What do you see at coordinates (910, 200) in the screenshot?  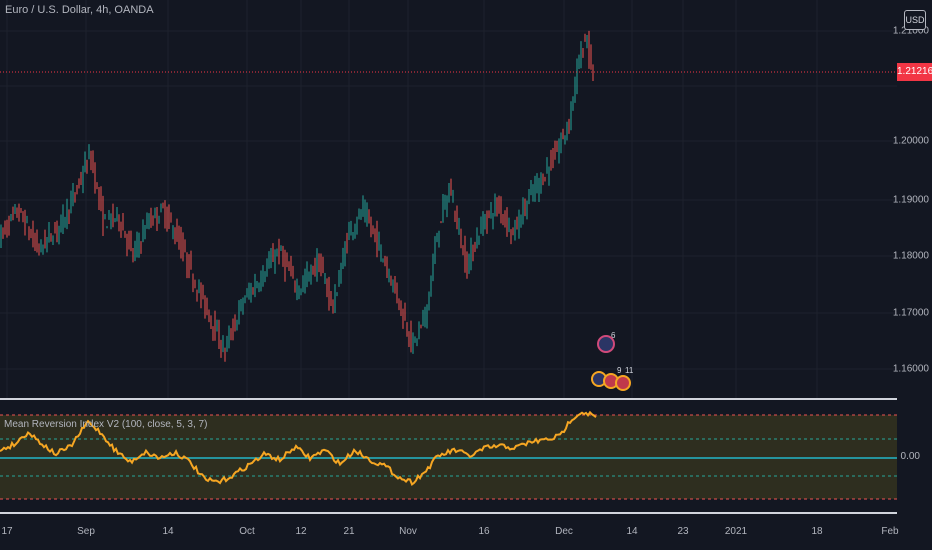 I see `price-tick: 1.19000` at bounding box center [910, 200].